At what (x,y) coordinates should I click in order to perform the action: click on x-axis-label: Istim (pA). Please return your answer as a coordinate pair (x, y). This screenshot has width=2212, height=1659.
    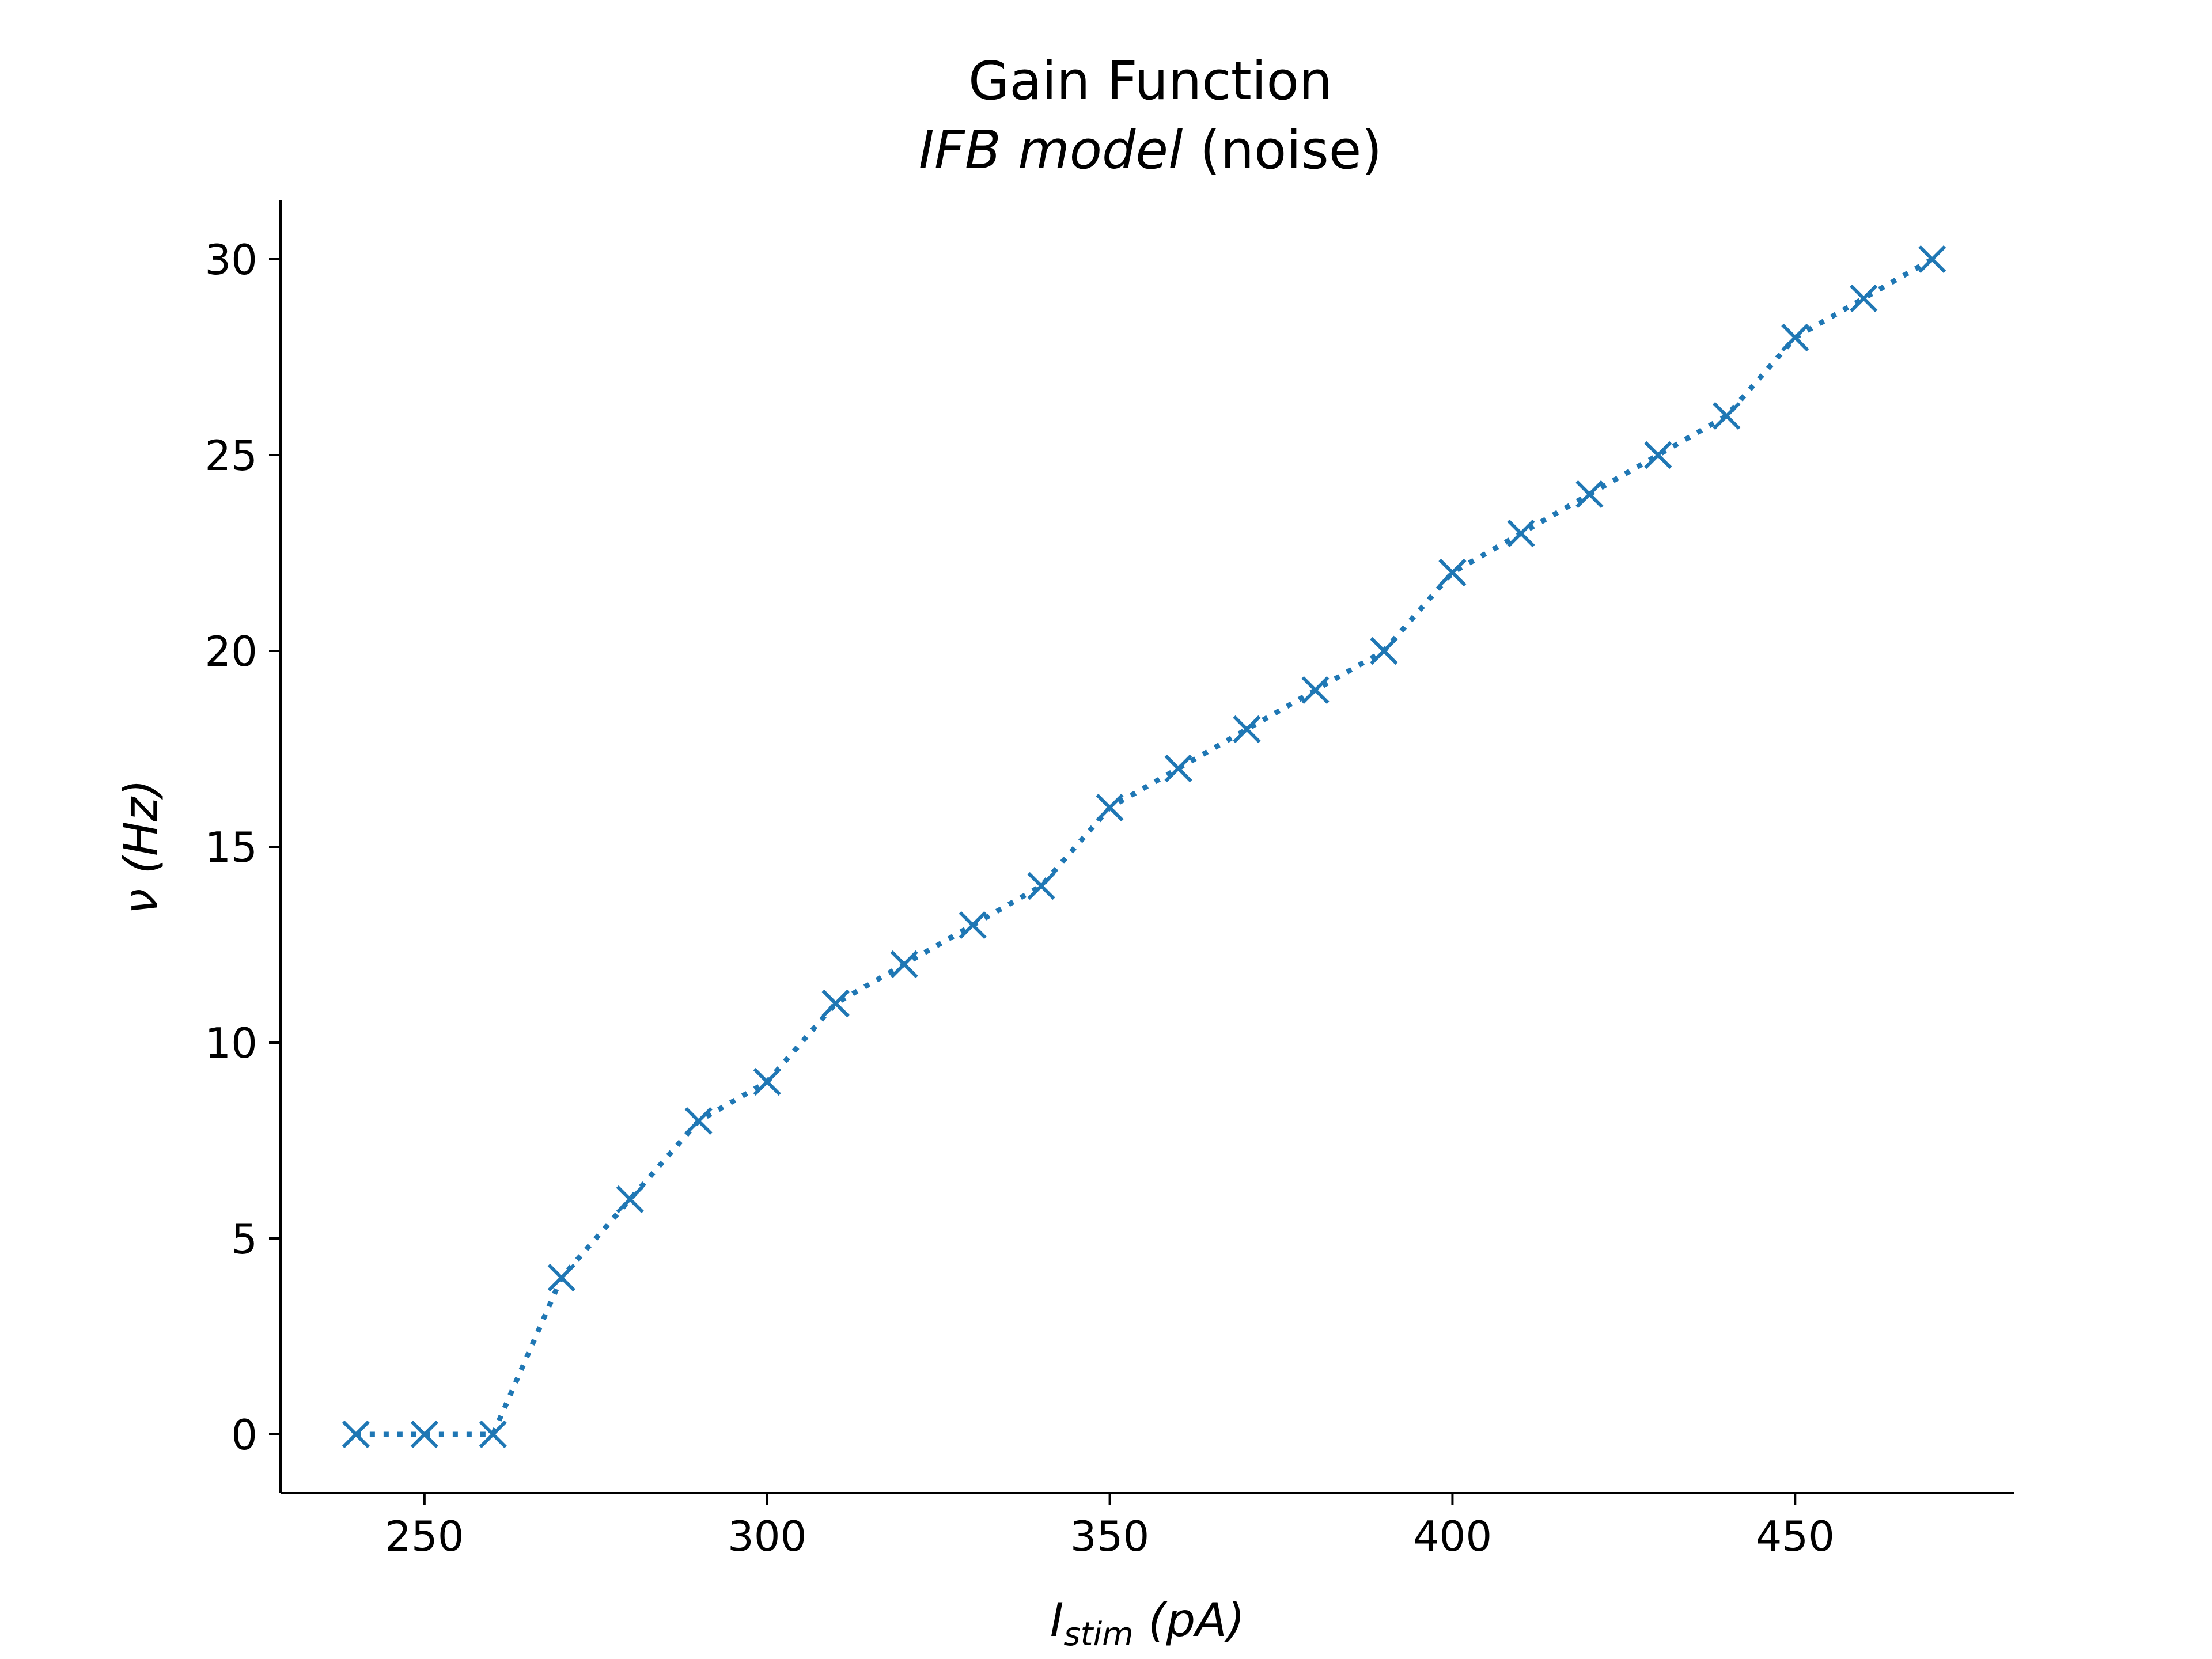
    Looking at the image, I should click on (1147, 1623).